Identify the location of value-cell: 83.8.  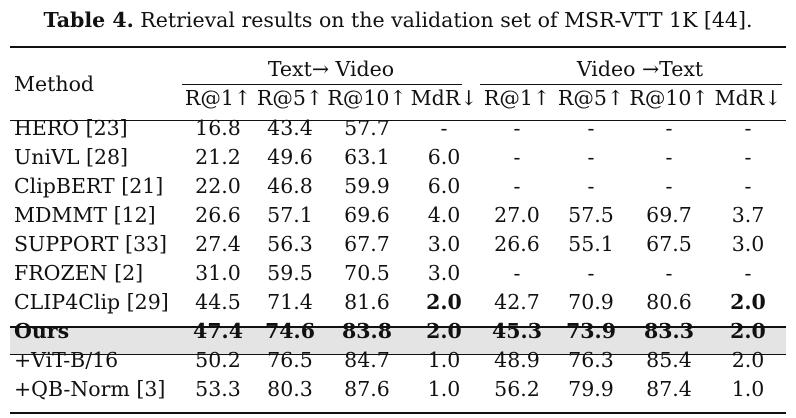
(367, 330).